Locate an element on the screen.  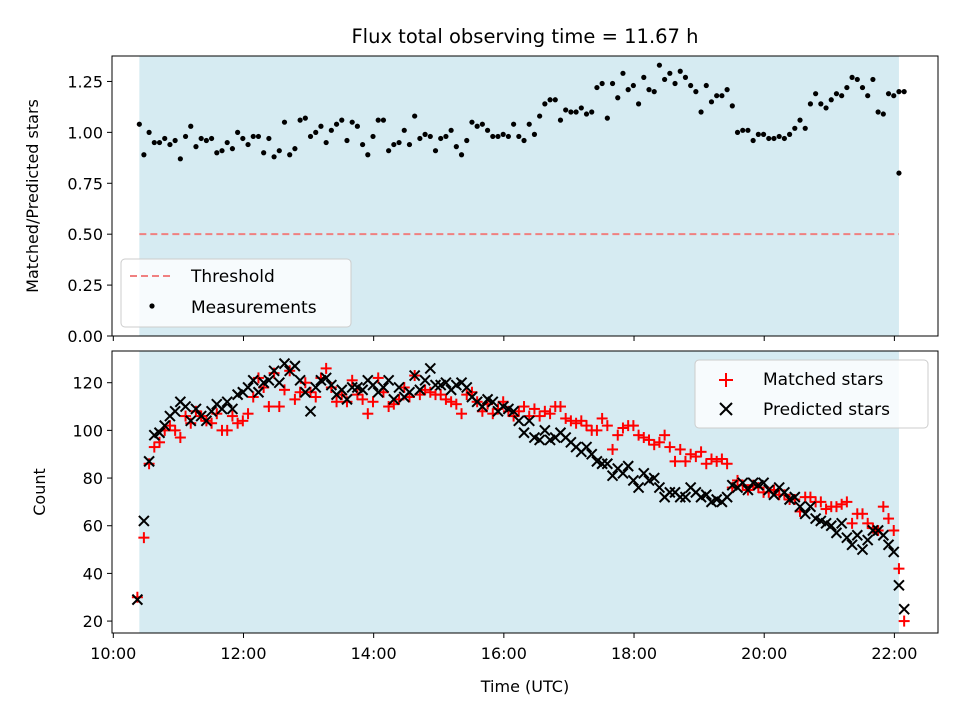
y-tick-label: 20 is located at coordinates (93, 621).